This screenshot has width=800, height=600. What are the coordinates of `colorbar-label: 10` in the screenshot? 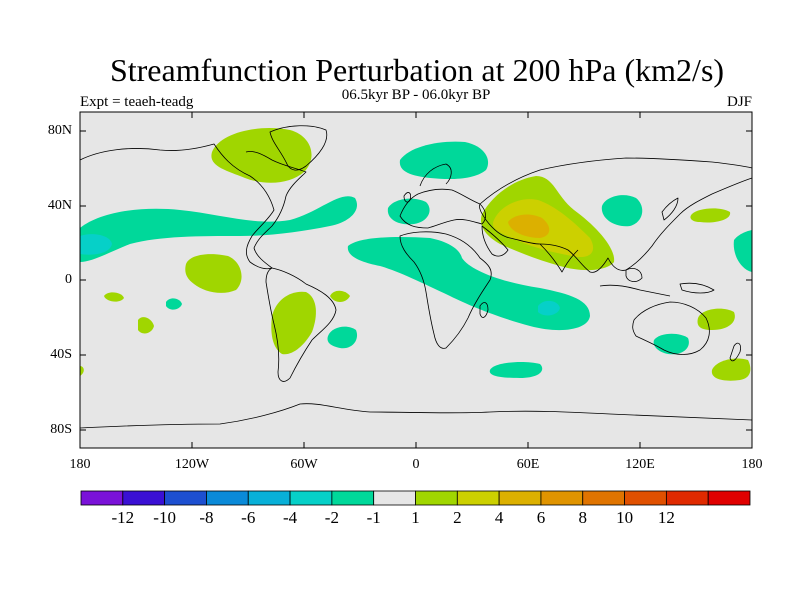 It's located at (625, 517).